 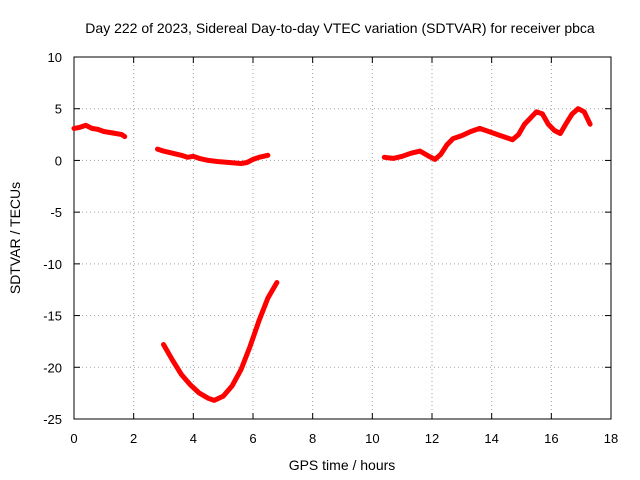 What do you see at coordinates (73, 438) in the screenshot?
I see `x-tick-label: 0` at bounding box center [73, 438].